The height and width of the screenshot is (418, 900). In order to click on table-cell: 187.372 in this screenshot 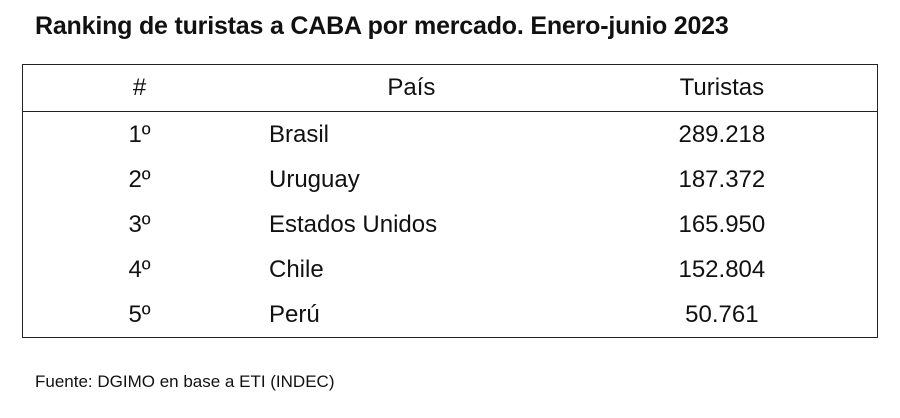, I will do `click(722, 179)`.